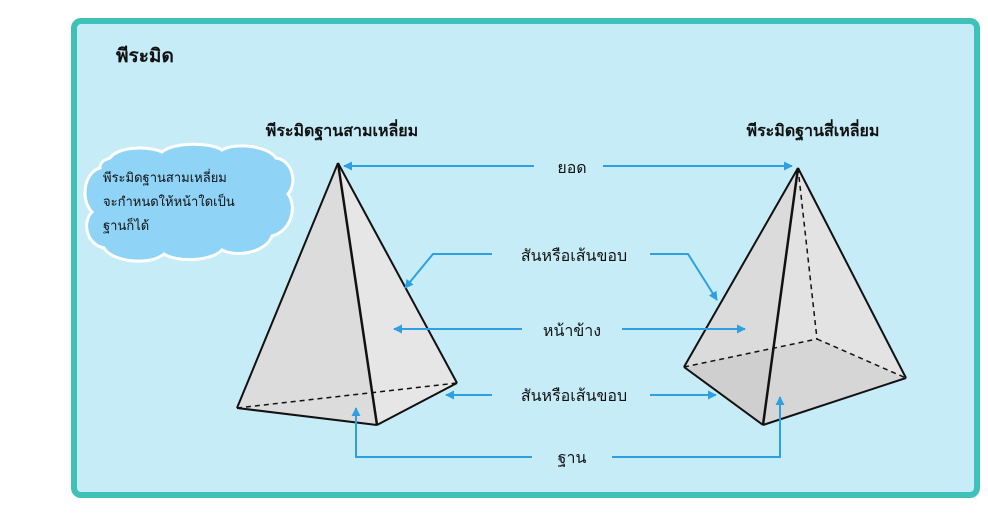  What do you see at coordinates (448, 271) in the screenshot?
I see `arrow-edge-top-left` at bounding box center [448, 271].